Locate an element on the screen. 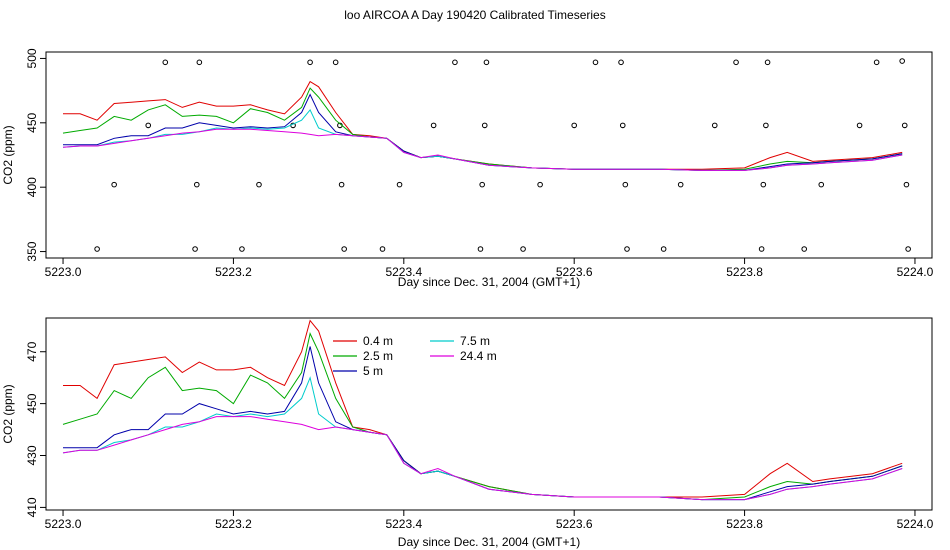 The height and width of the screenshot is (550, 950). y-tick-label: 500 is located at coordinates (32, 58).